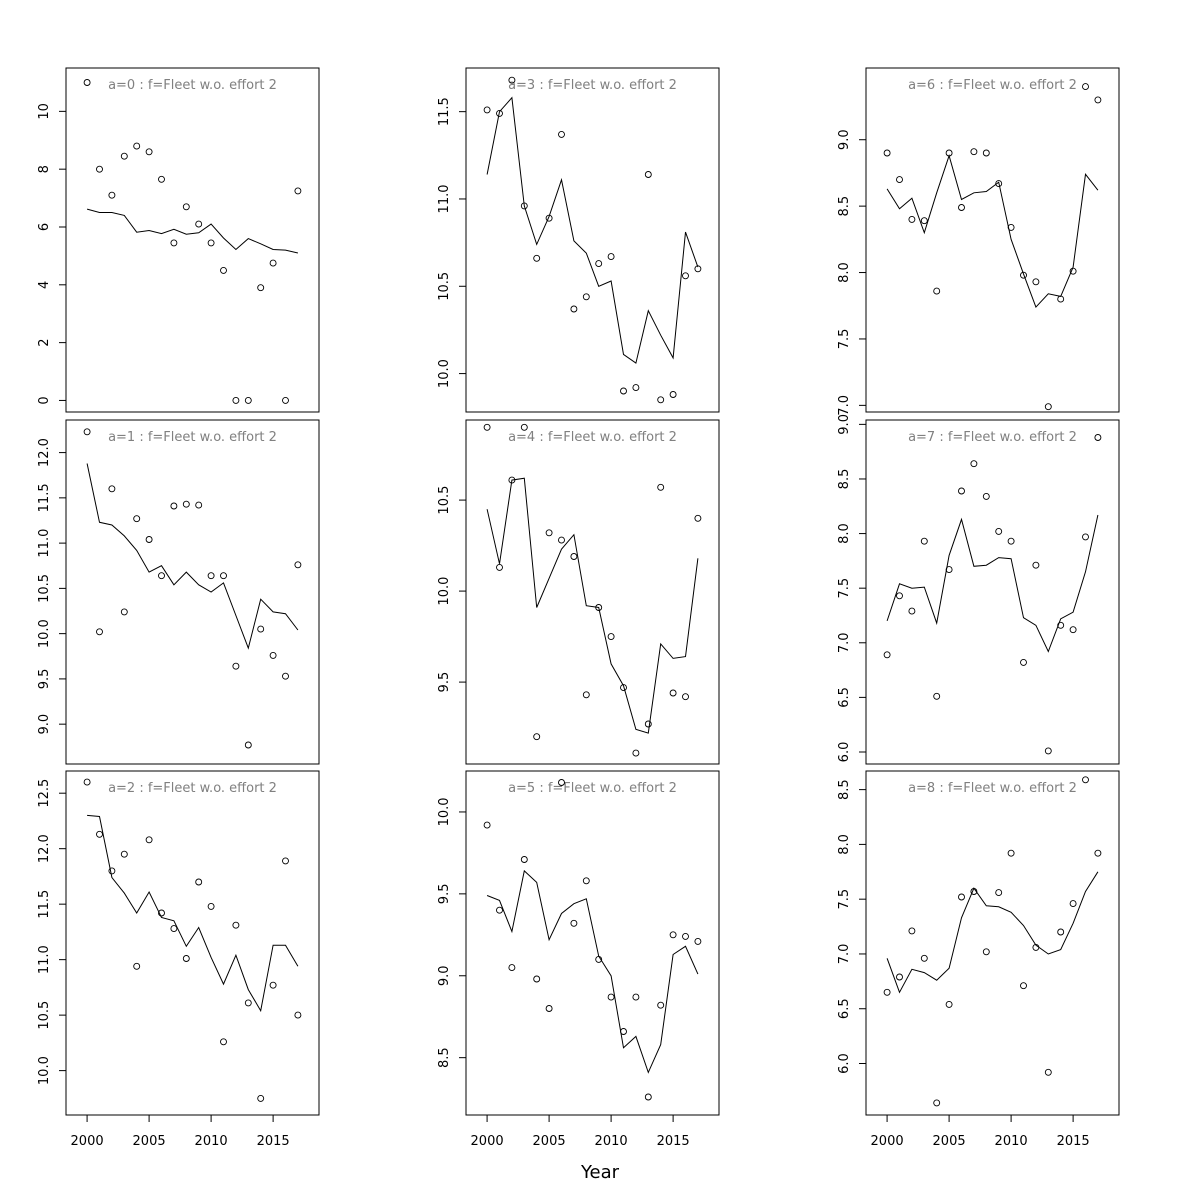 The height and width of the screenshot is (1200, 1200). Describe the element at coordinates (844, 752) in the screenshot. I see `y-tick-label: 6.0` at that location.